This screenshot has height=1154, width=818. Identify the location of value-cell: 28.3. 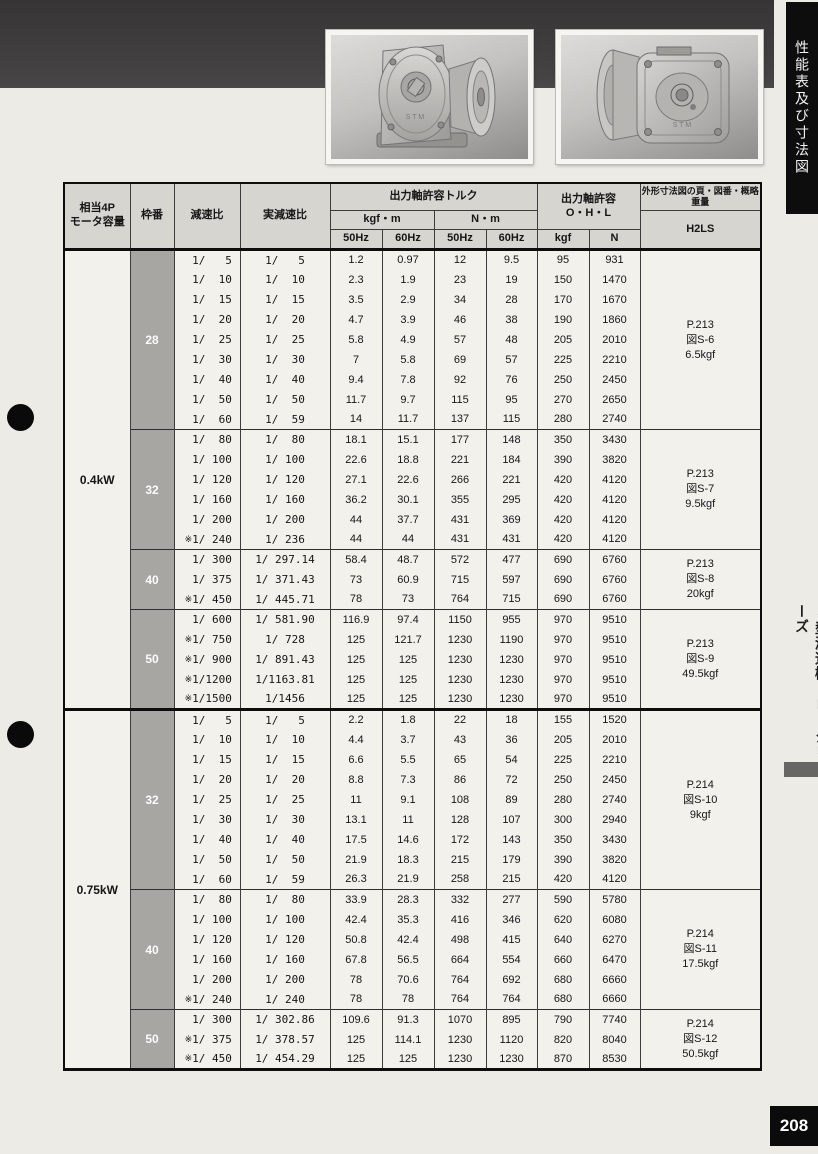
(407, 899).